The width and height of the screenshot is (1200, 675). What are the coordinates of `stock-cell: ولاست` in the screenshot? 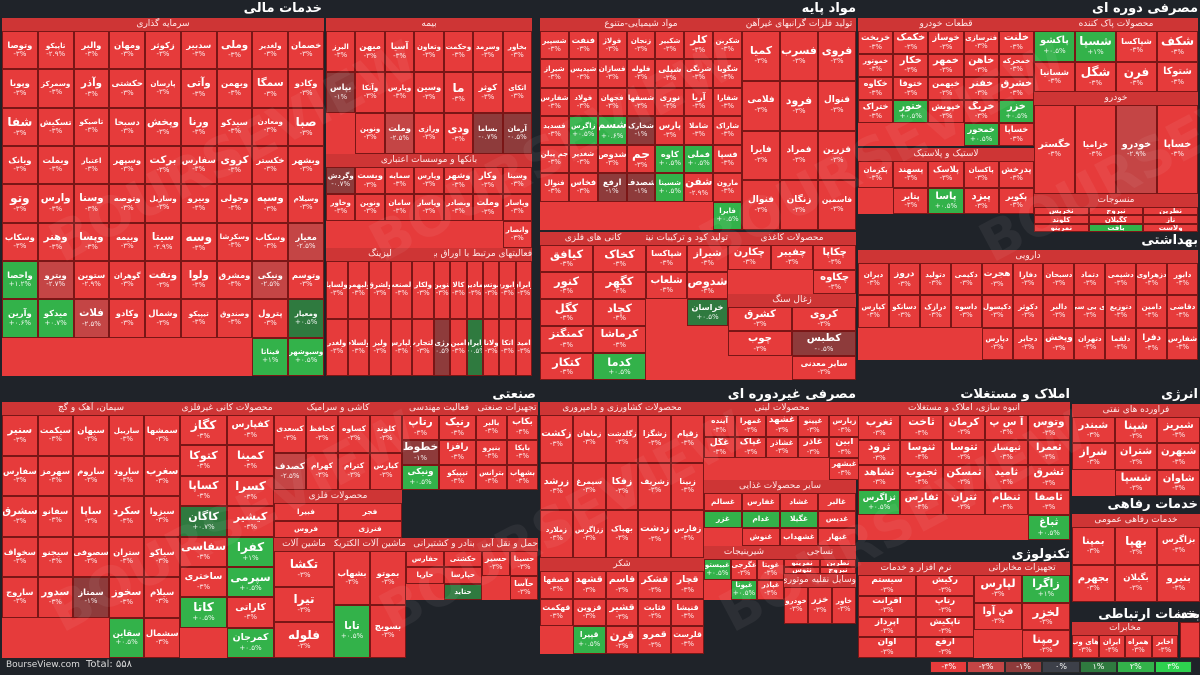 It's located at (1170, 227).